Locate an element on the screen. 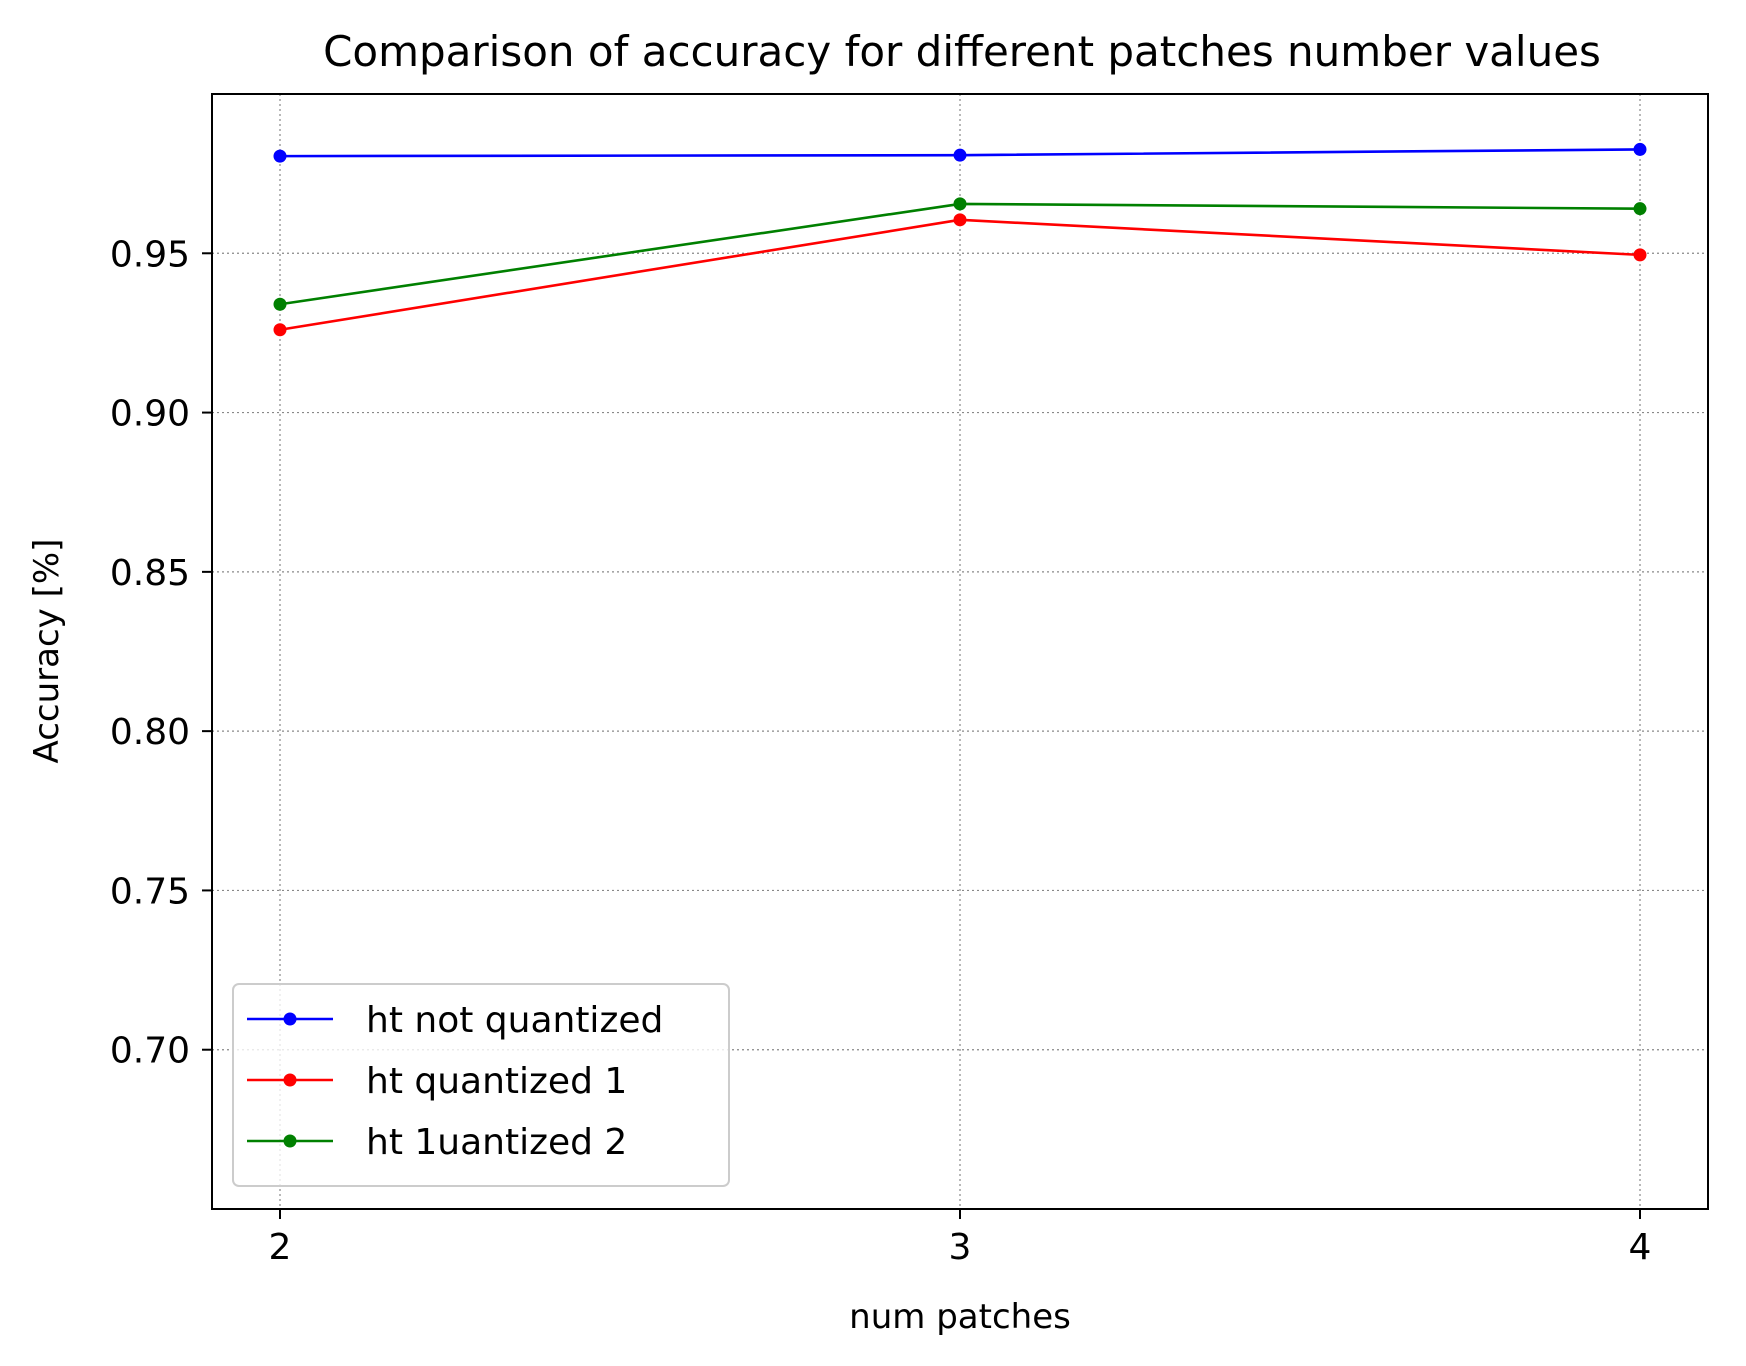 The image size is (1746, 1366). legend-entry: ht quantized 1 is located at coordinates (437, 1081).